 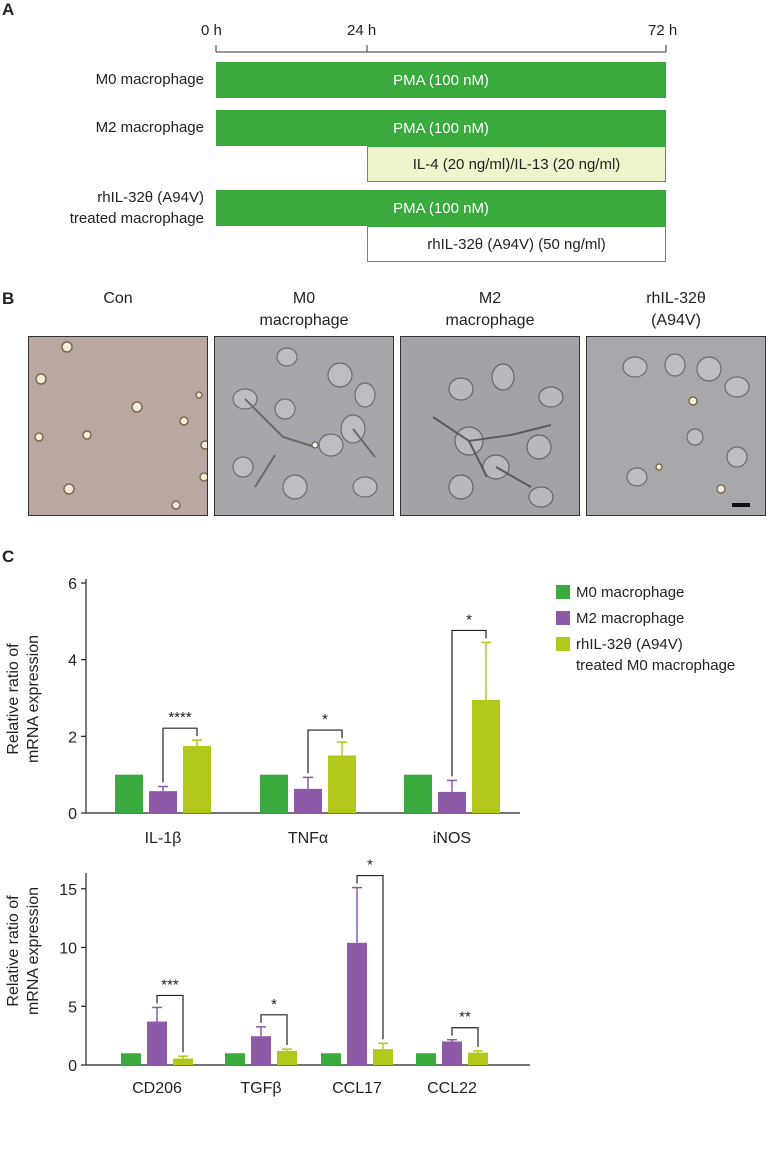 I want to click on bar-iNOS-series1, so click(x=452, y=802).